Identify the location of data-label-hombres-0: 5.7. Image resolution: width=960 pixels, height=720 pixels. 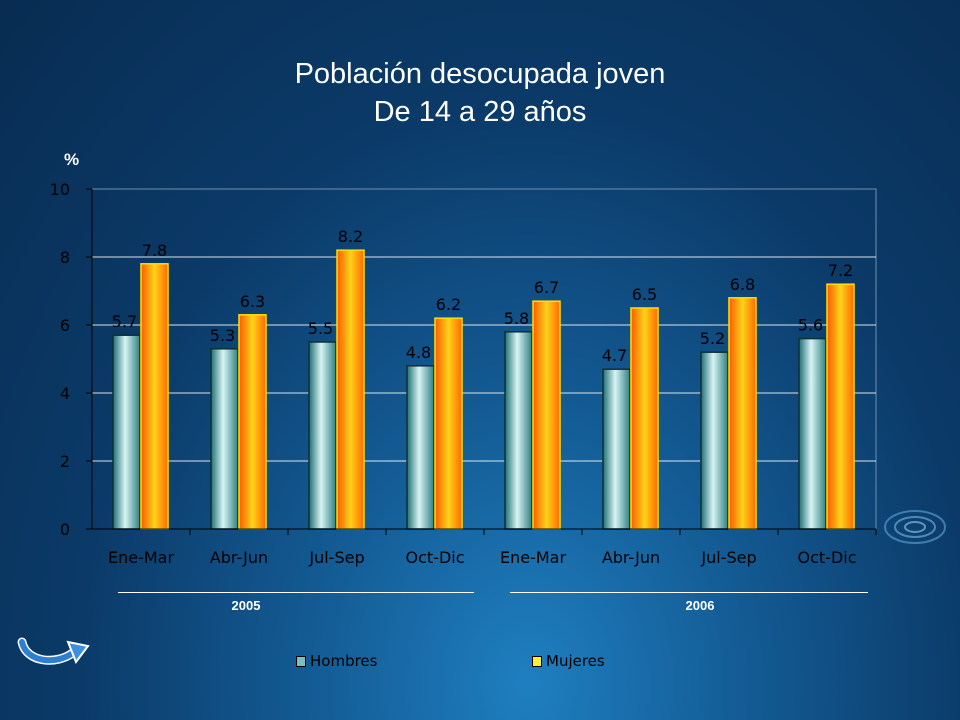
(124, 321).